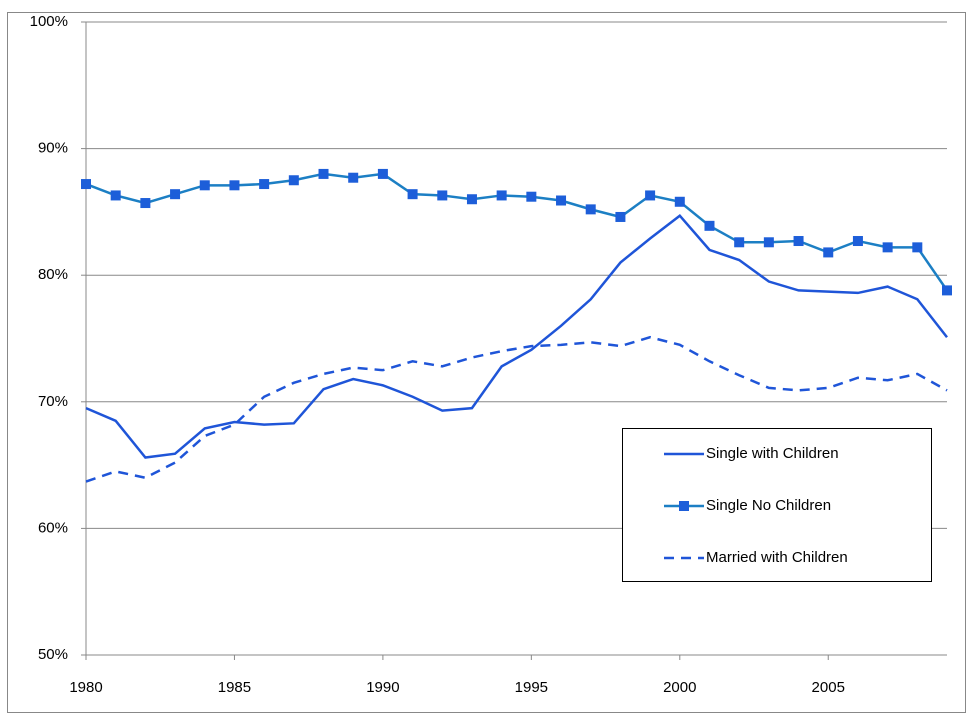 The width and height of the screenshot is (973, 714). What do you see at coordinates (517, 232) in the screenshot?
I see `series-line` at bounding box center [517, 232].